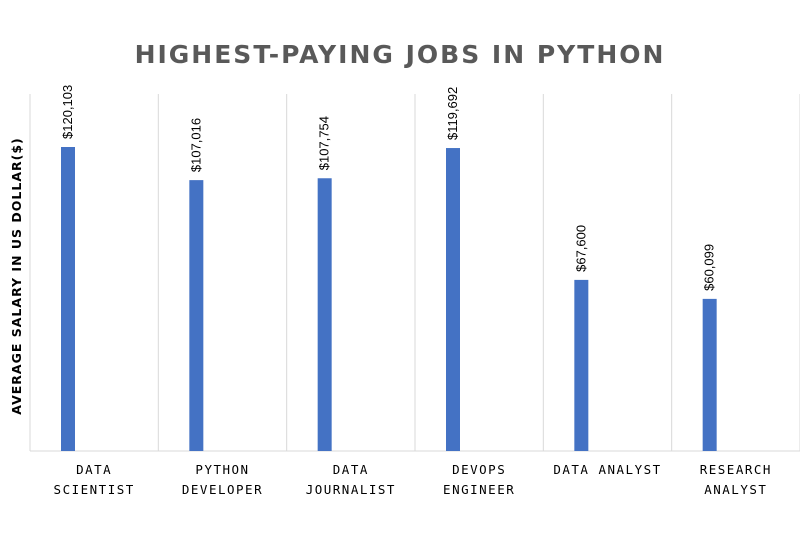  I want to click on data-label-1: $120,103, so click(67, 112).